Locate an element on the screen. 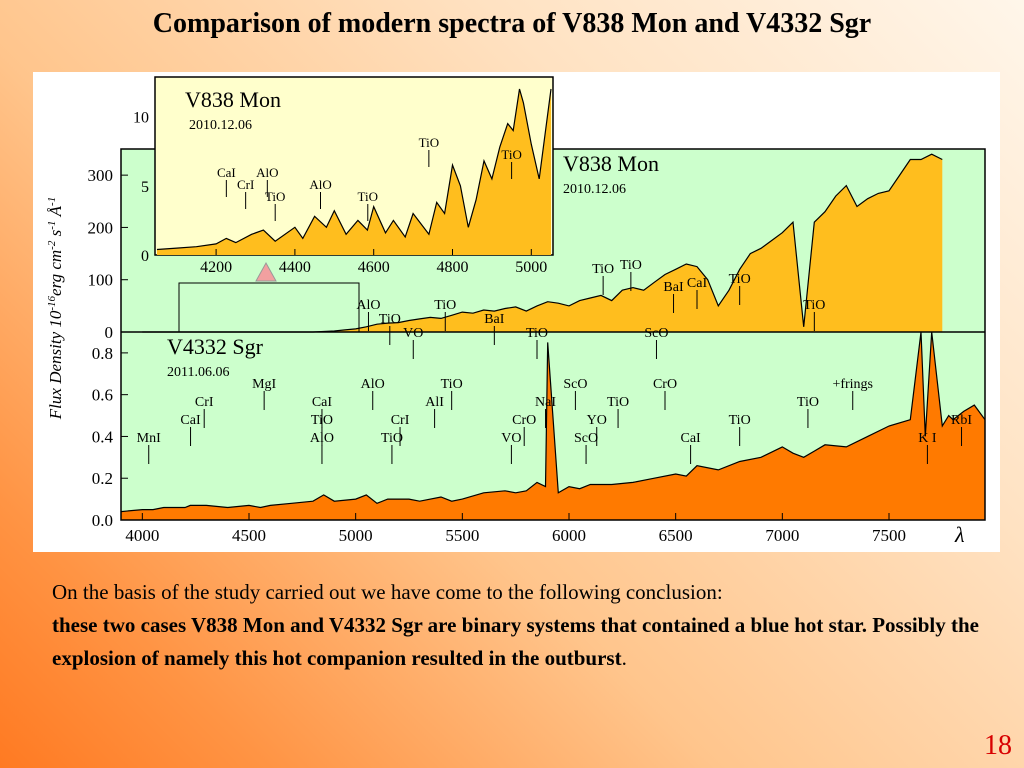  panel-date-1: 2010.12.06 is located at coordinates (594, 189).